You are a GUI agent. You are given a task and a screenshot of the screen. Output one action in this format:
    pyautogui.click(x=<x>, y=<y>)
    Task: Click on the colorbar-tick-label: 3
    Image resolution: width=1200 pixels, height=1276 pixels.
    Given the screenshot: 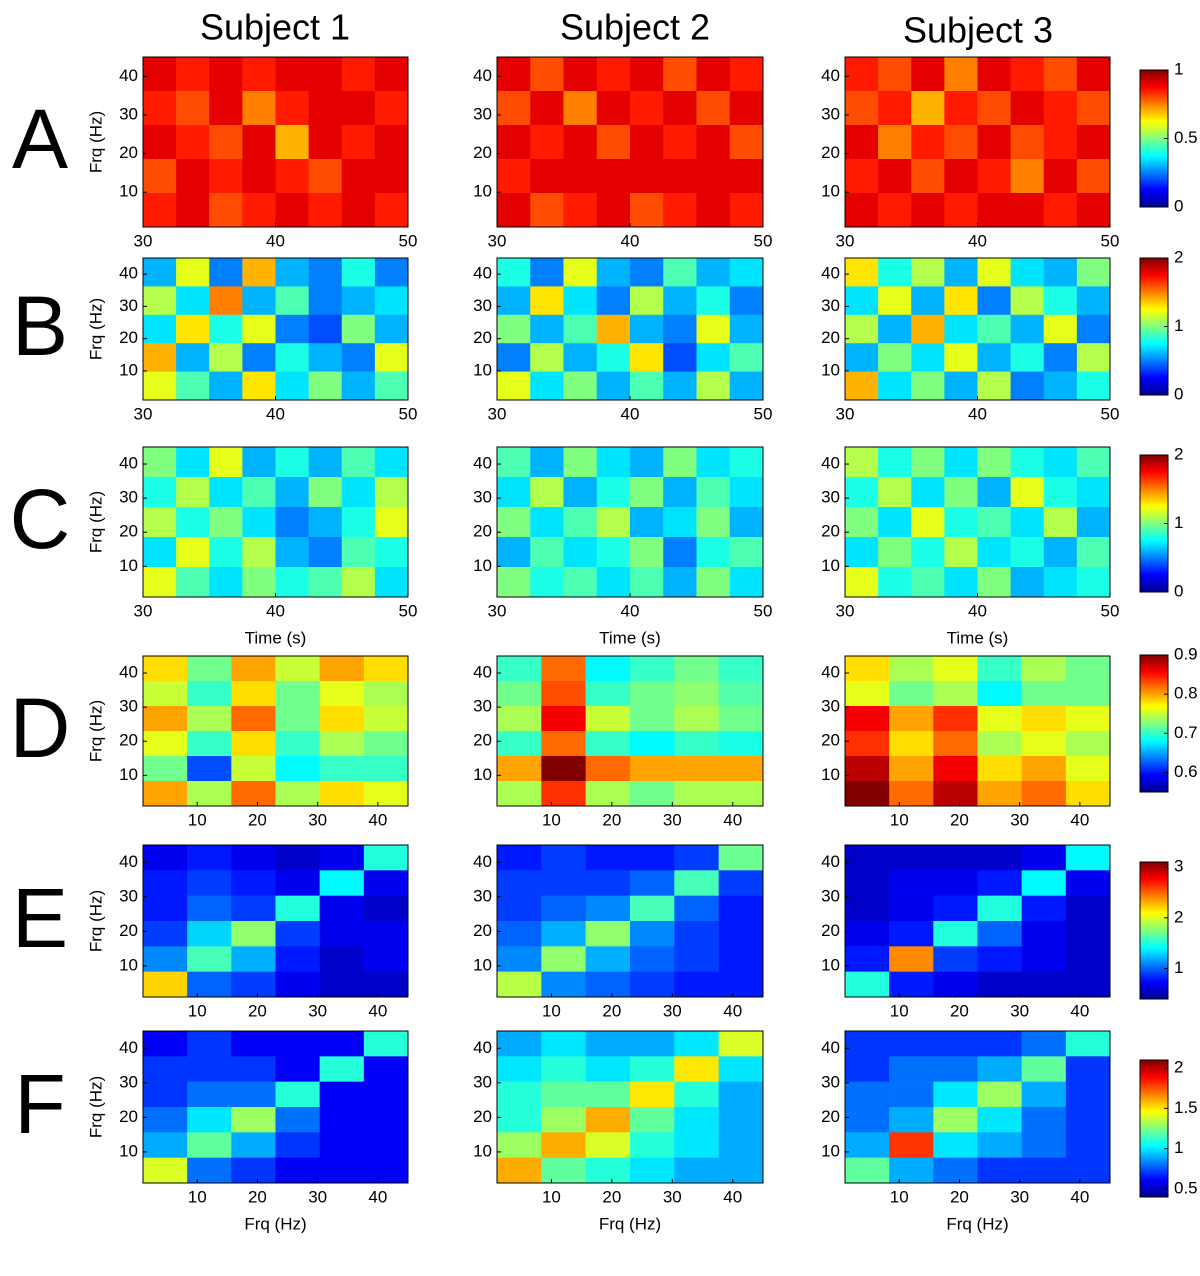 What is the action you would take?
    pyautogui.click(x=1178, y=866)
    